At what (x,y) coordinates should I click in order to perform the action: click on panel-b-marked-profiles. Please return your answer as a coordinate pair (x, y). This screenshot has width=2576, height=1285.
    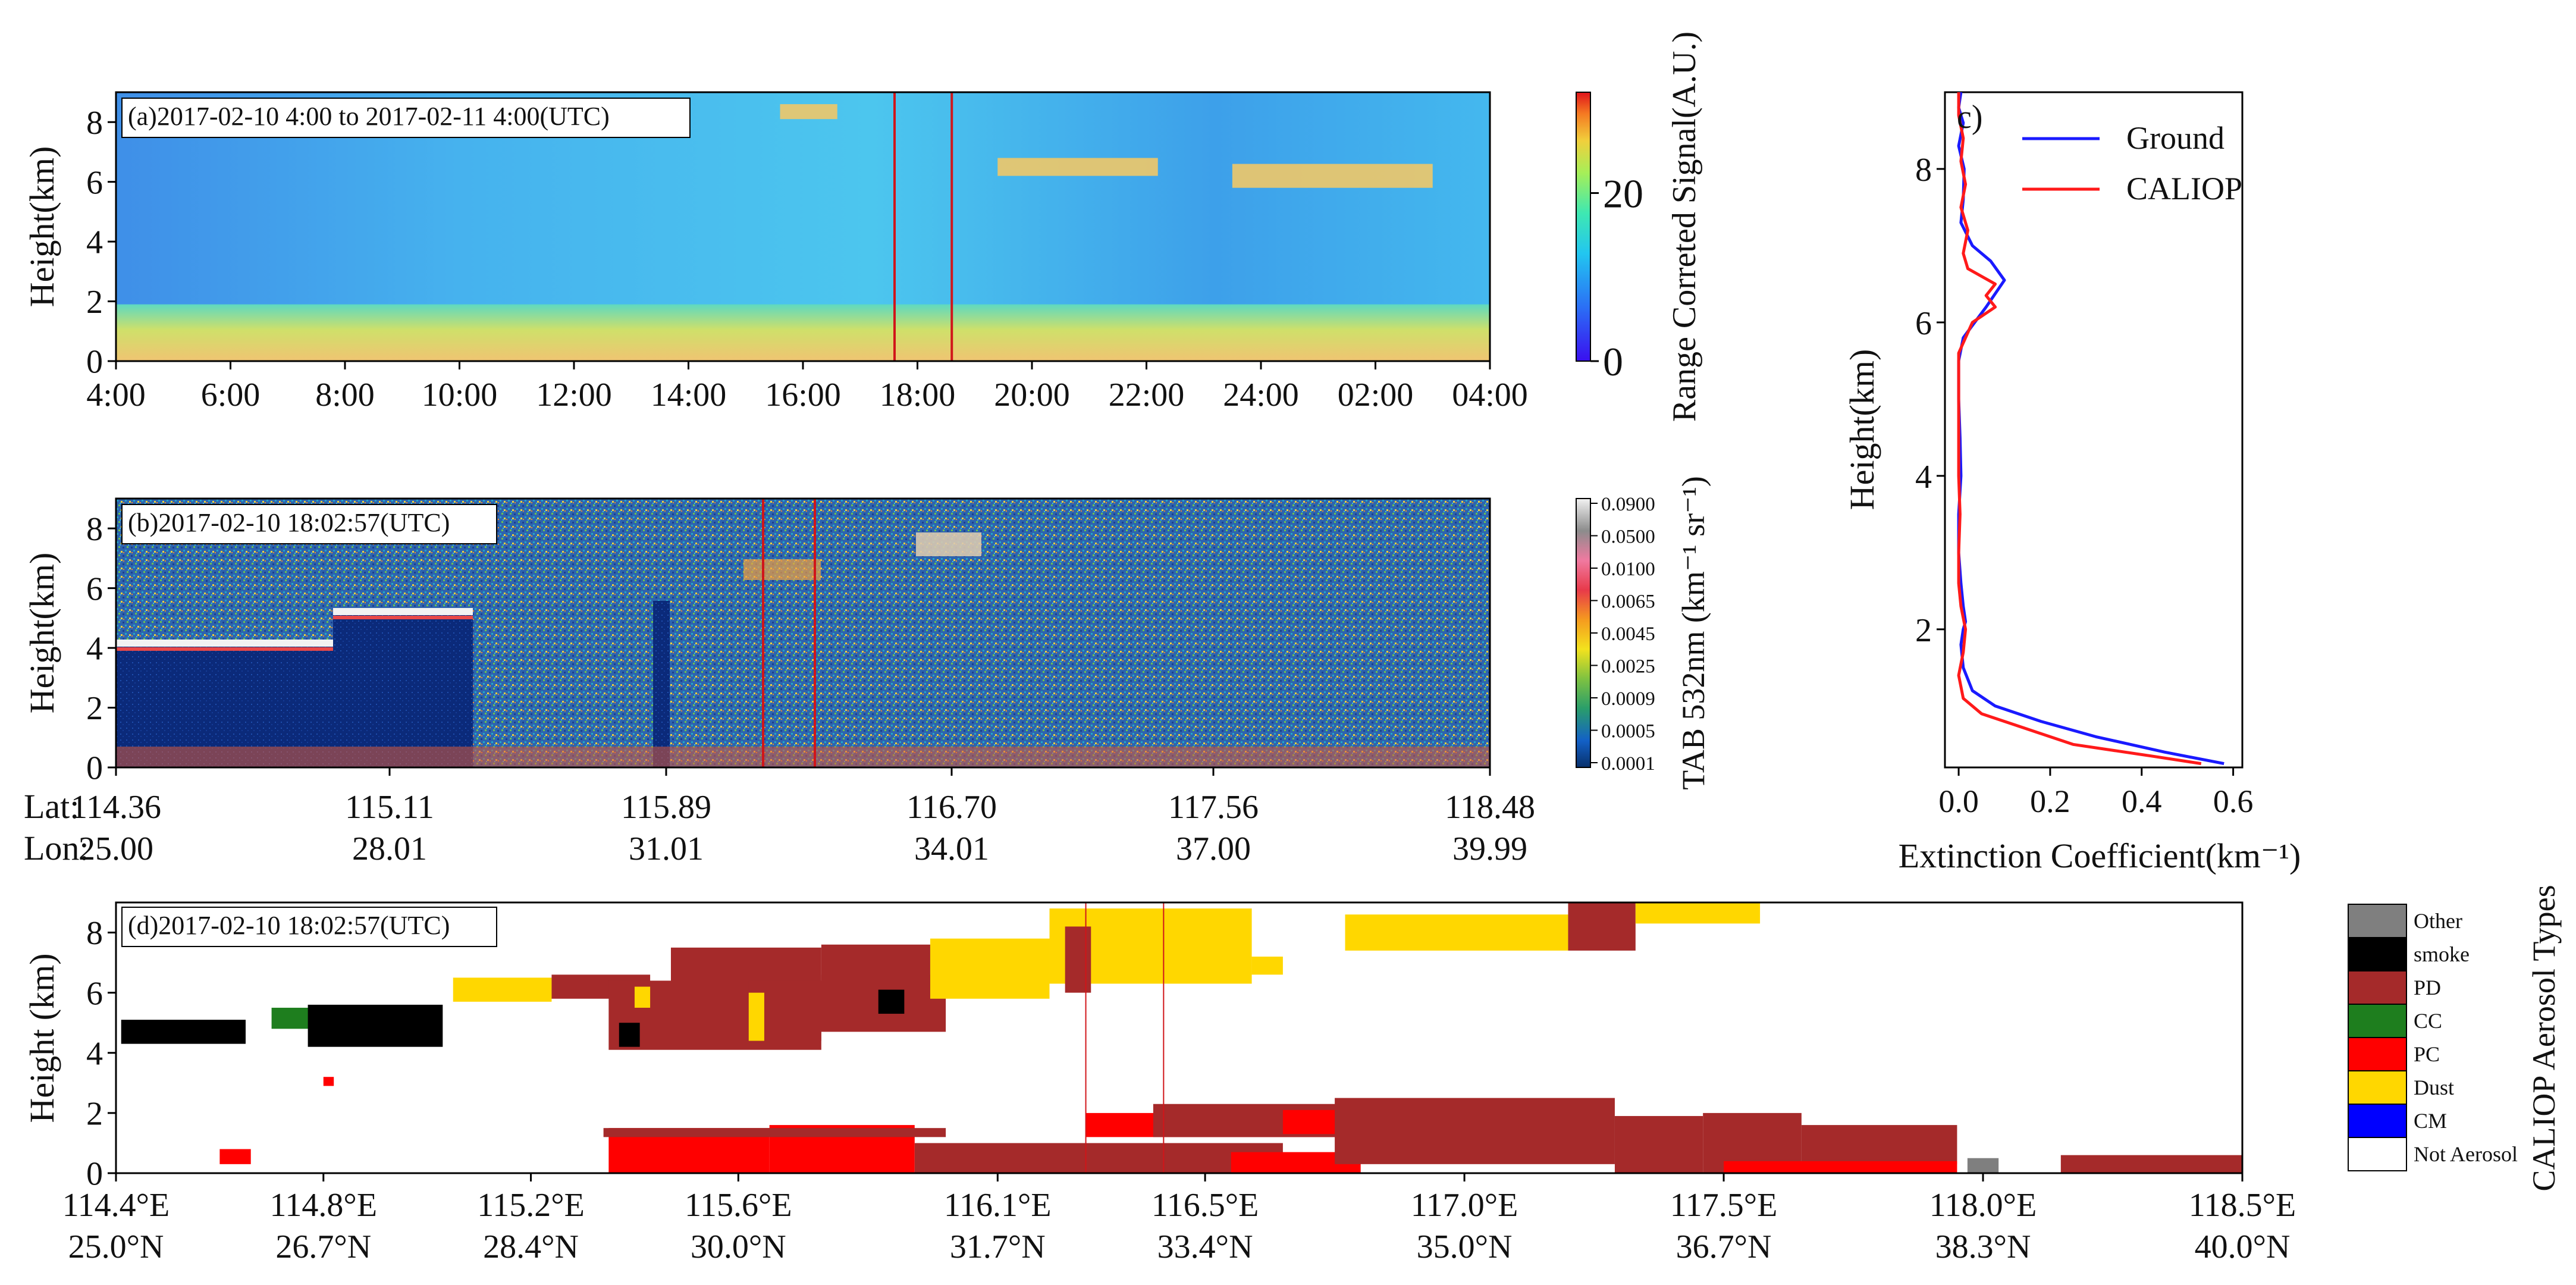
    Looking at the image, I should click on (789, 633).